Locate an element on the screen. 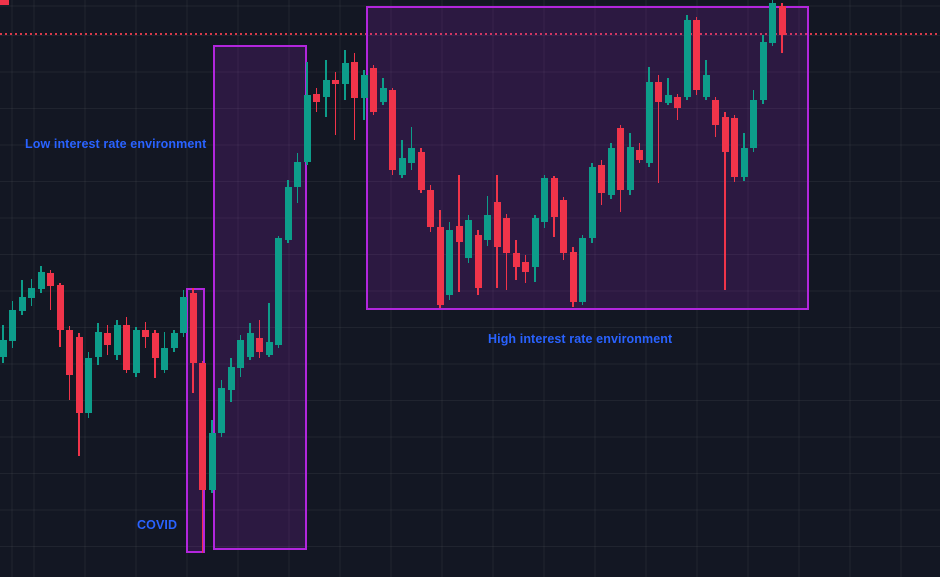  annotation-low-interest-rate: Low interest rate environment is located at coordinates (116, 144).